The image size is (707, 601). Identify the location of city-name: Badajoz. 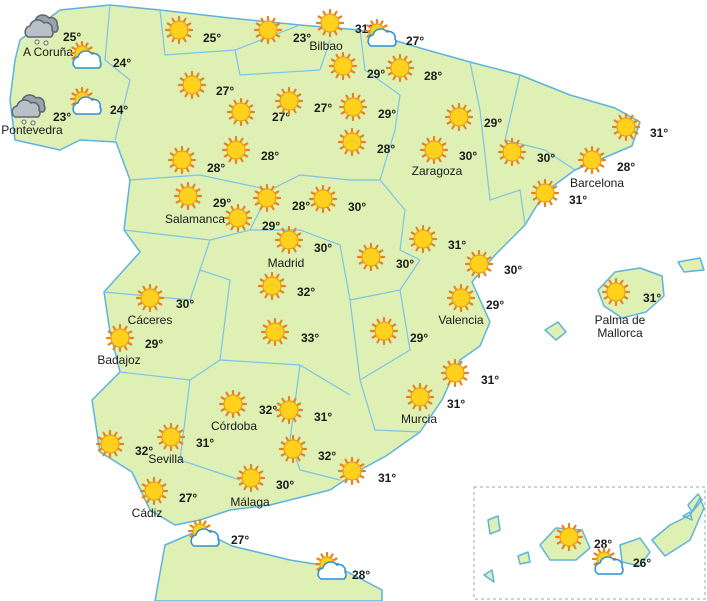
(118, 360).